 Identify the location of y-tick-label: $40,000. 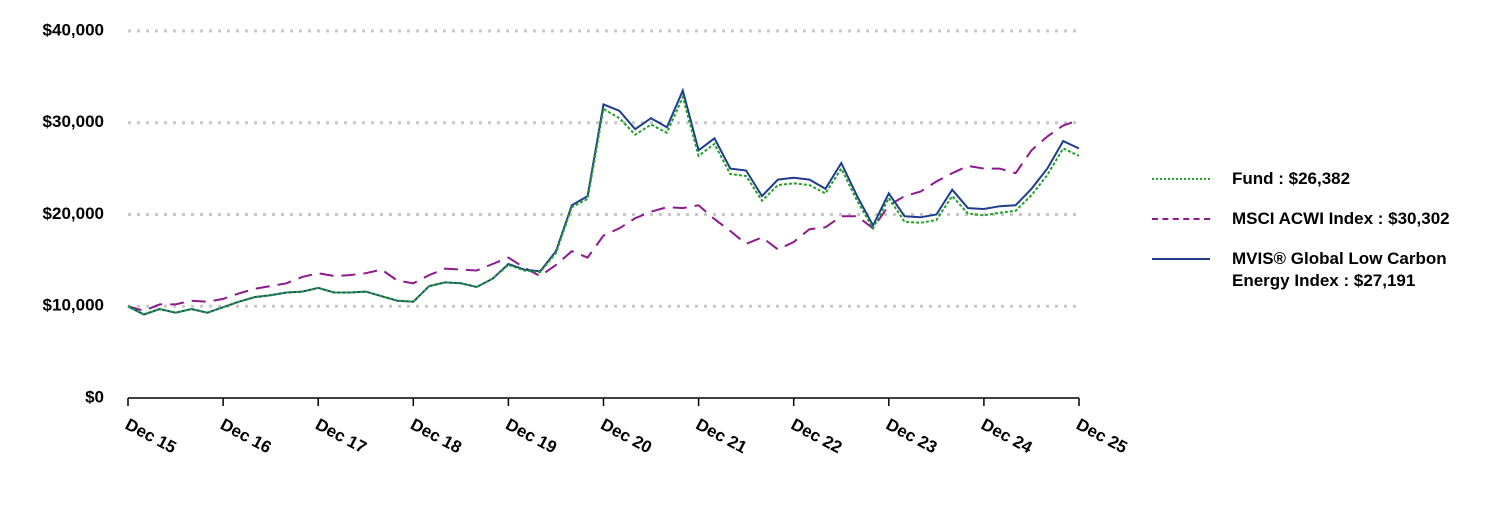
(73, 29).